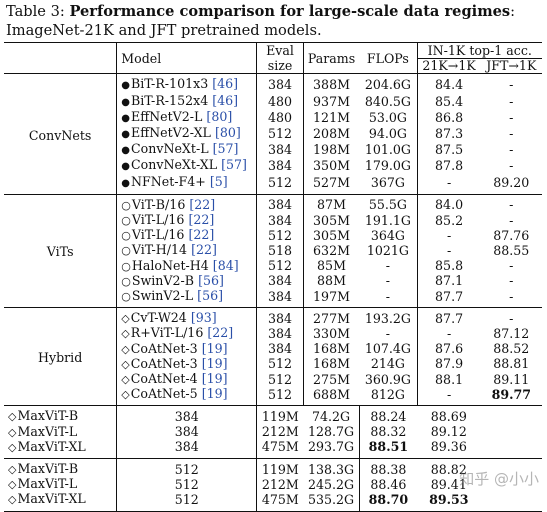 This screenshot has width=547, height=512. Describe the element at coordinates (280, 432) in the screenshot. I see `params-value: 212M` at that location.